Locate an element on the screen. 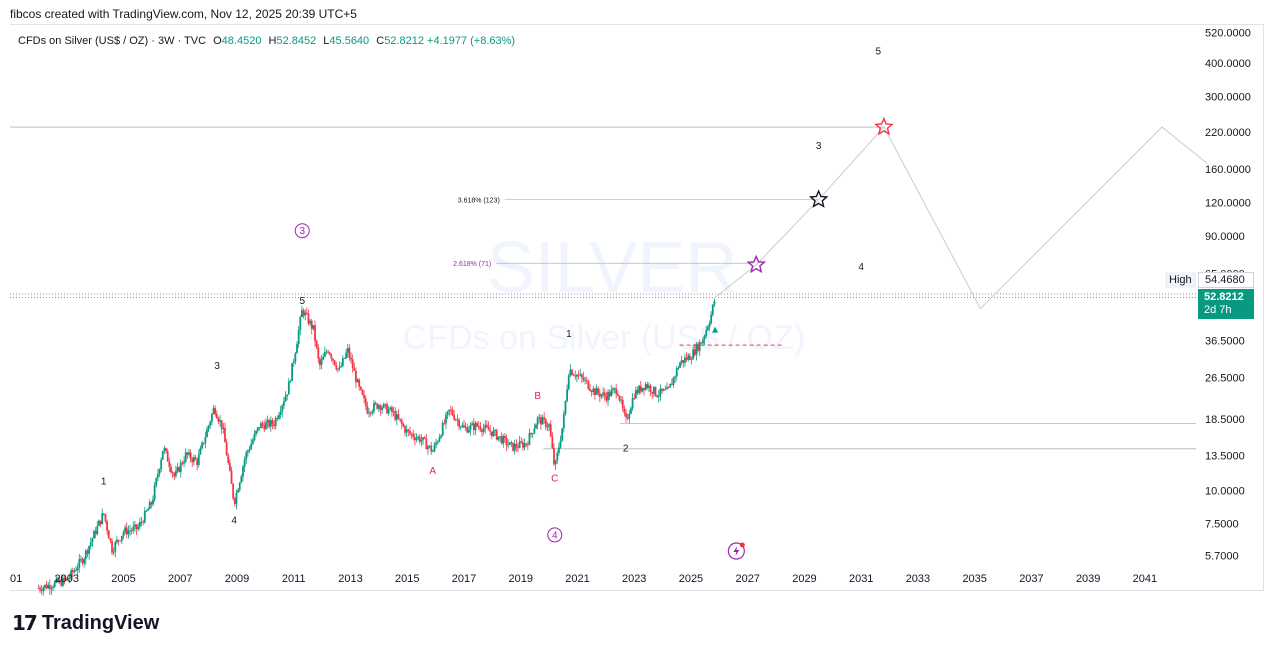 The height and width of the screenshot is (652, 1275). wave-label-11: 5 is located at coordinates (878, 52).